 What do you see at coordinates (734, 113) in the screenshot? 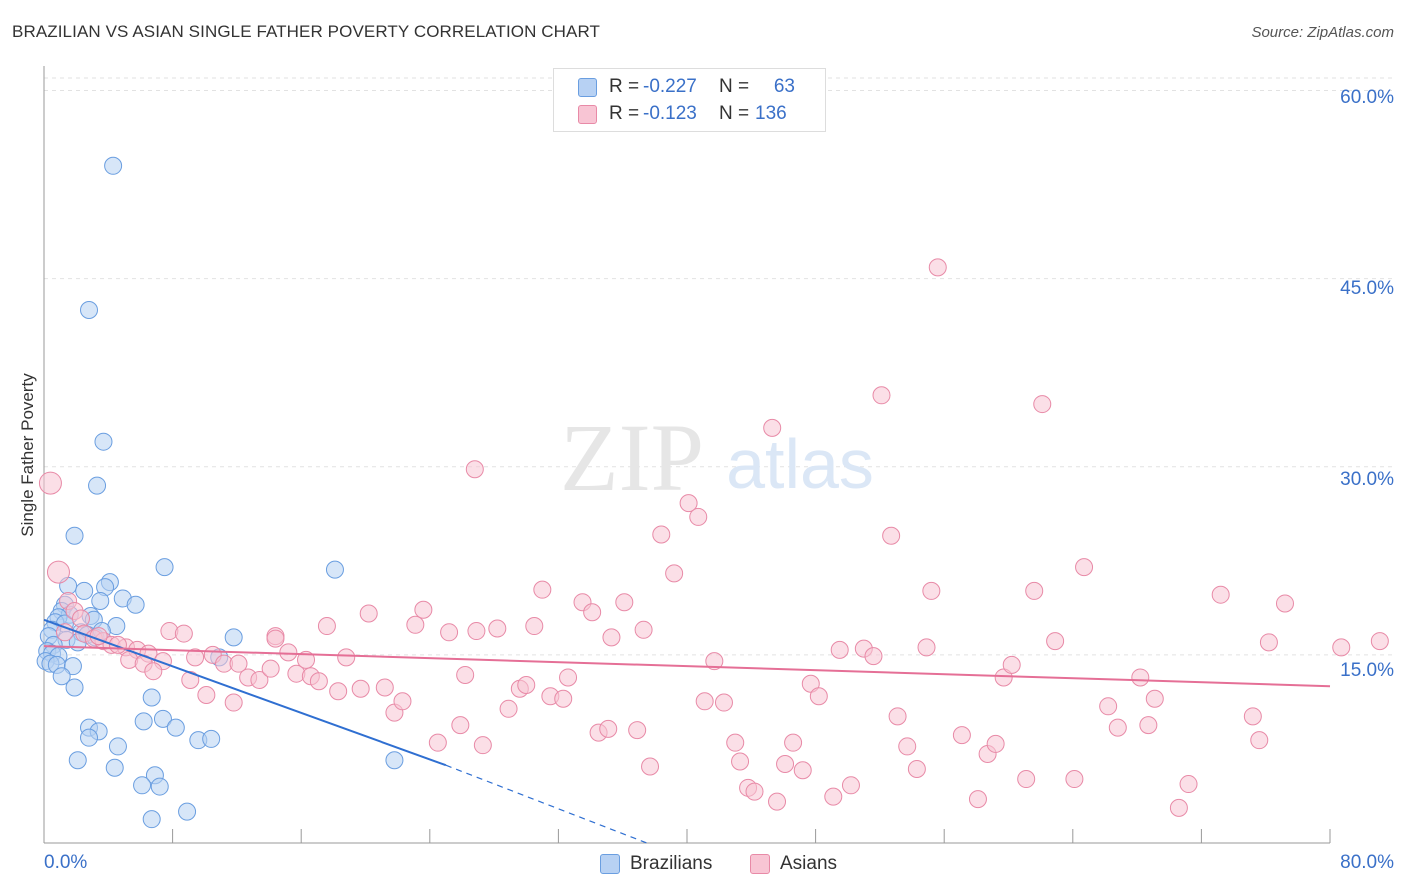
I see `legend-n-label: N =` at bounding box center [734, 113].